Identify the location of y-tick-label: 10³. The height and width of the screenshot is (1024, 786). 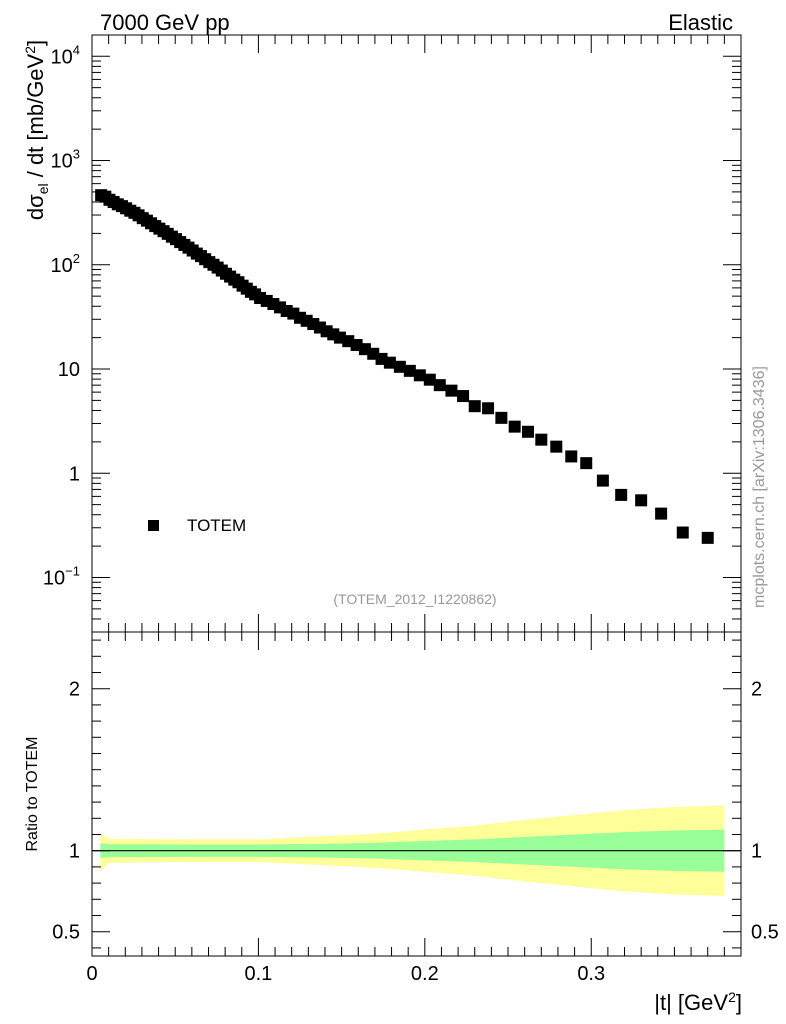
(65, 160).